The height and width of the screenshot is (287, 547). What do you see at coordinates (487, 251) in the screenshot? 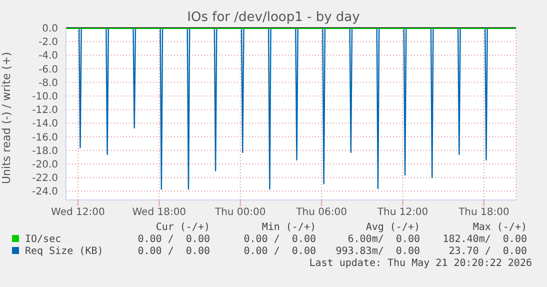
I see `text: 23.70 / 0.00` at bounding box center [487, 251].